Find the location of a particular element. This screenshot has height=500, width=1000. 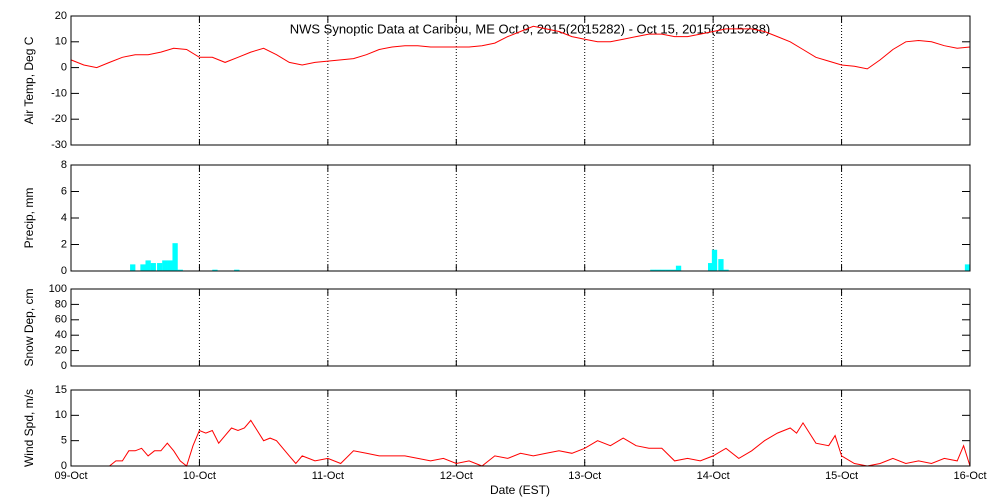

x-tick-label: 11-Oct is located at coordinates (328, 476).